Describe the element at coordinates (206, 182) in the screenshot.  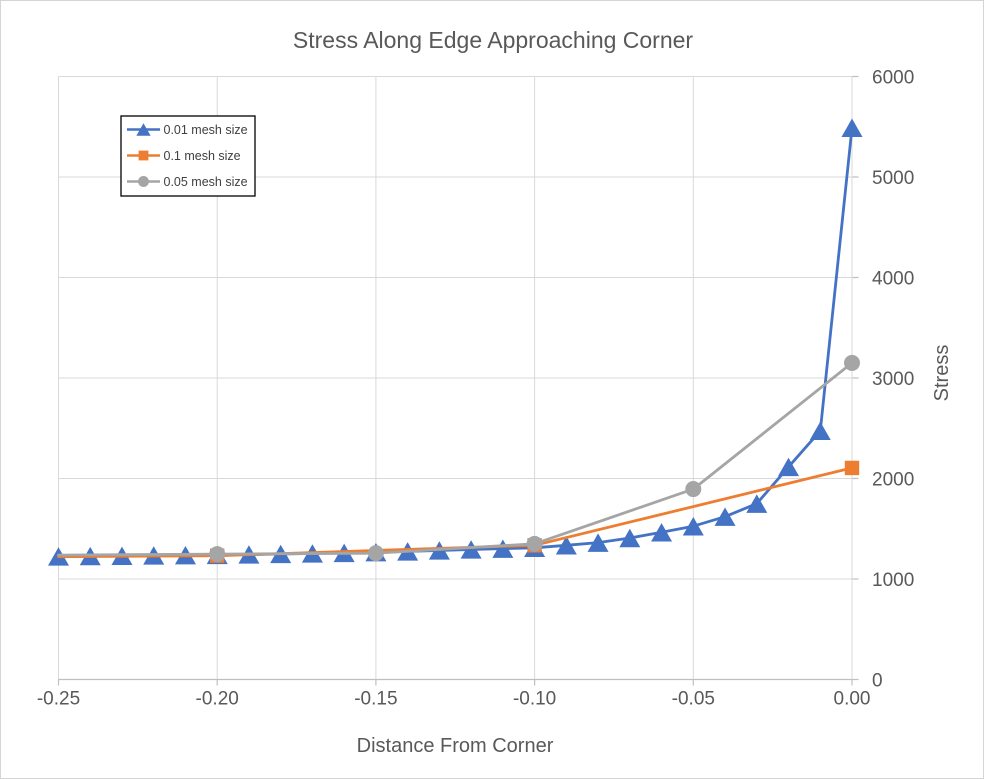
I see `legend-label: 0.05 mesh size` at that location.